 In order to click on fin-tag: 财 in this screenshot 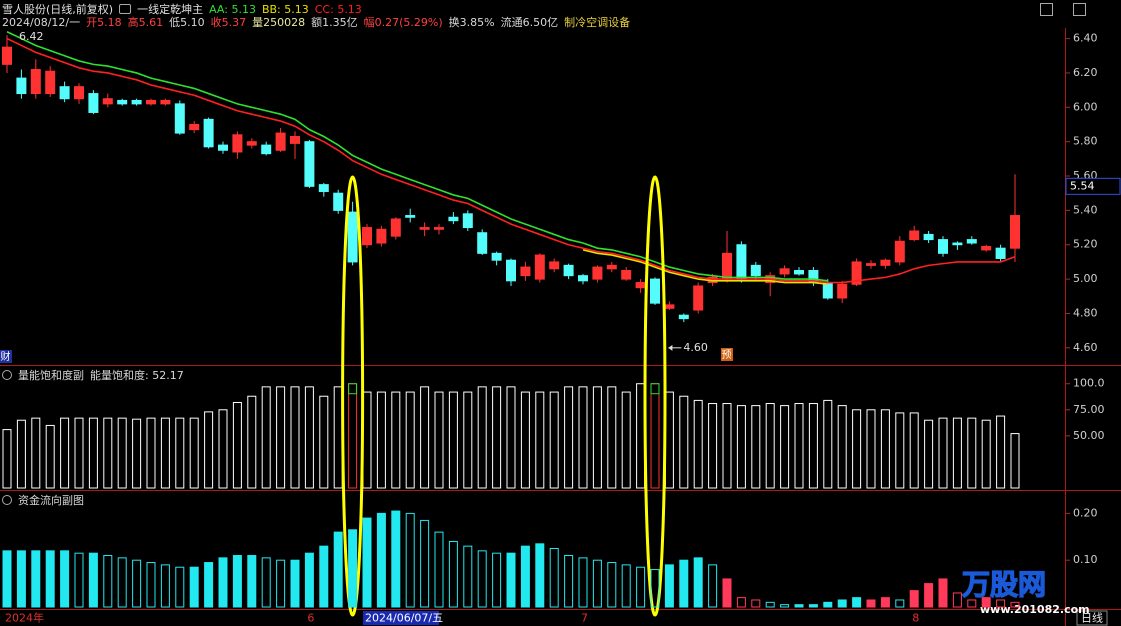, I will do `click(6, 356)`.